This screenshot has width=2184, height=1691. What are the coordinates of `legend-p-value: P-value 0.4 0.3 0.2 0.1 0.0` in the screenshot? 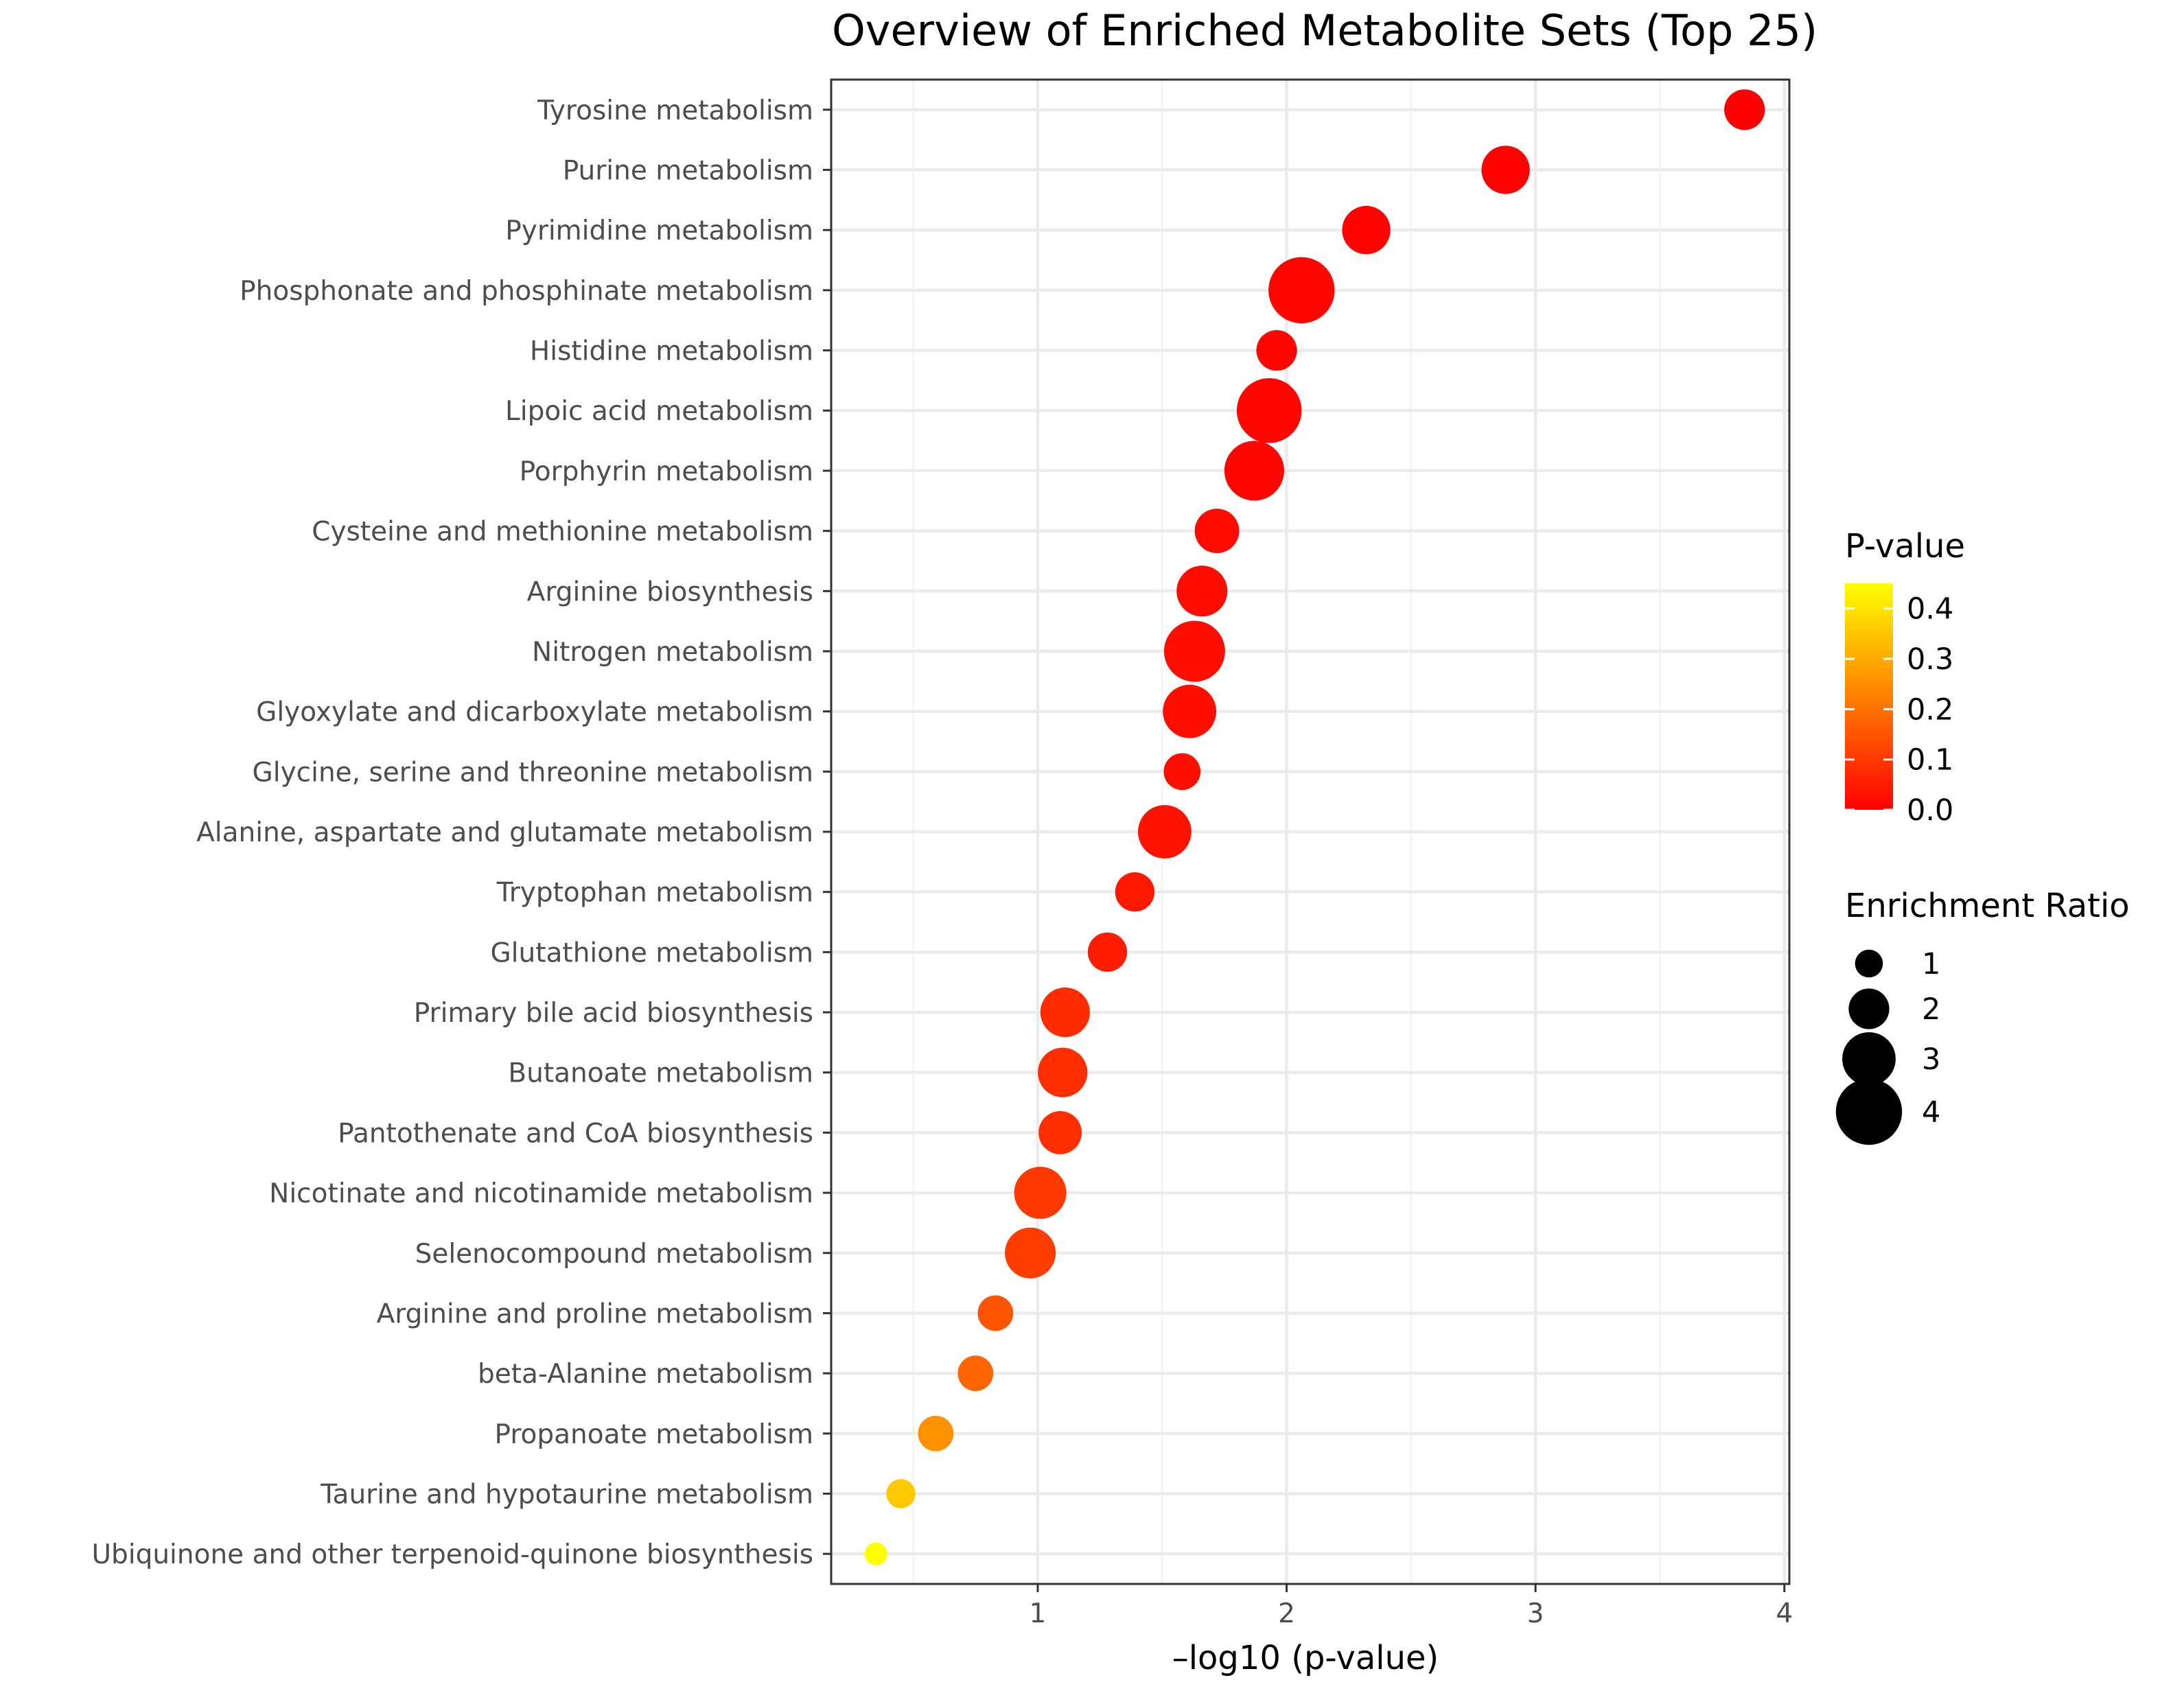 It's located at (1905, 677).